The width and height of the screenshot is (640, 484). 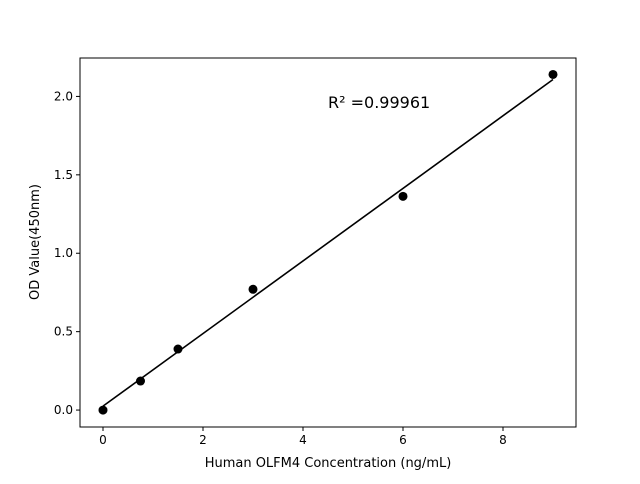 What do you see at coordinates (35, 242) in the screenshot?
I see `y-axis-label: OD Value(450nm)` at bounding box center [35, 242].